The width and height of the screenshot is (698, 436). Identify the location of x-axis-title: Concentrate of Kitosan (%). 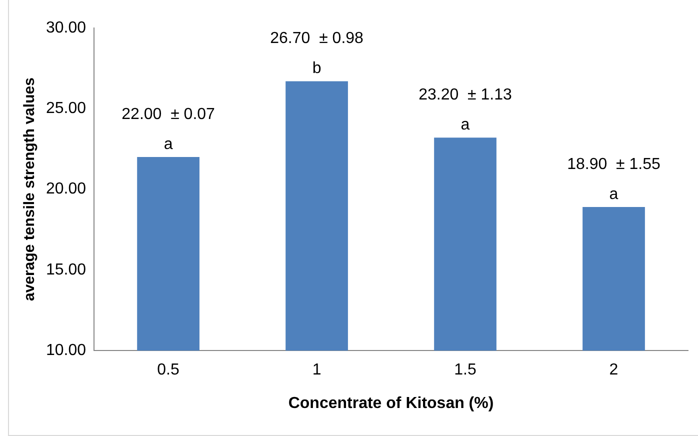
(391, 403).